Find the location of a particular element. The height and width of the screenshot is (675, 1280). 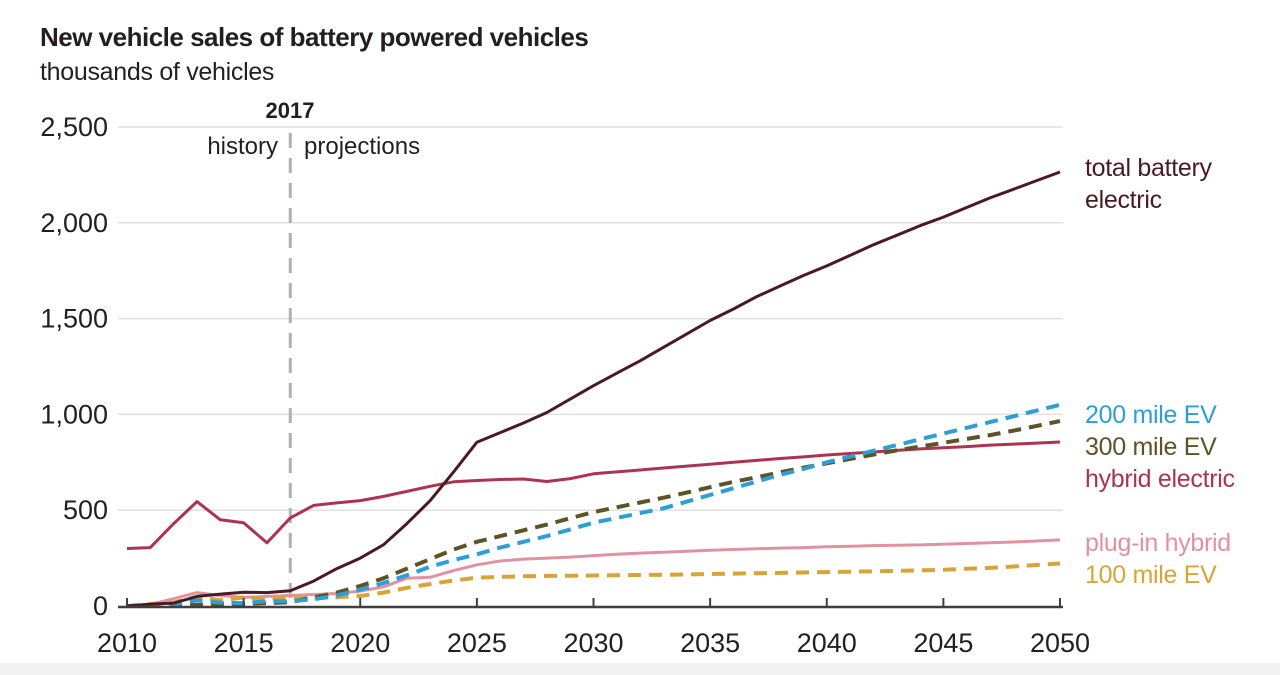

legend-label-300-mile-ev: 300 mile EV is located at coordinates (1151, 447).